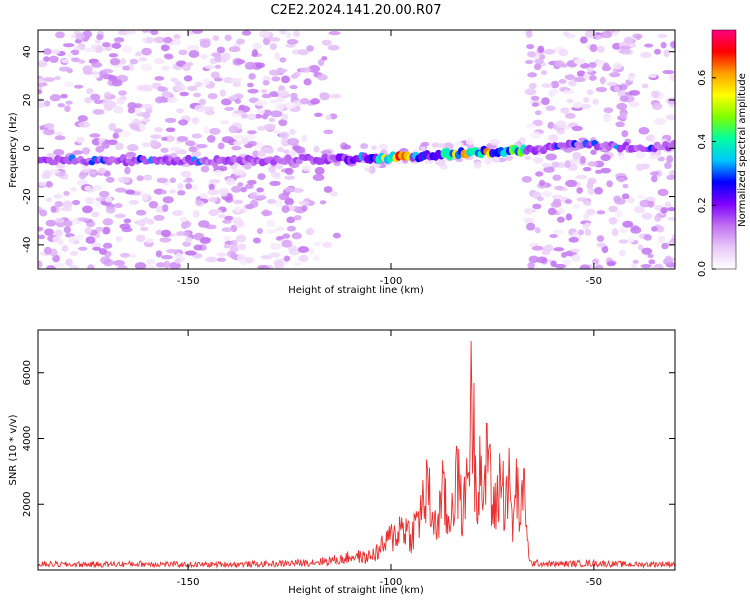 The height and width of the screenshot is (600, 750). I want to click on x-tick-label: -100, so click(391, 281).